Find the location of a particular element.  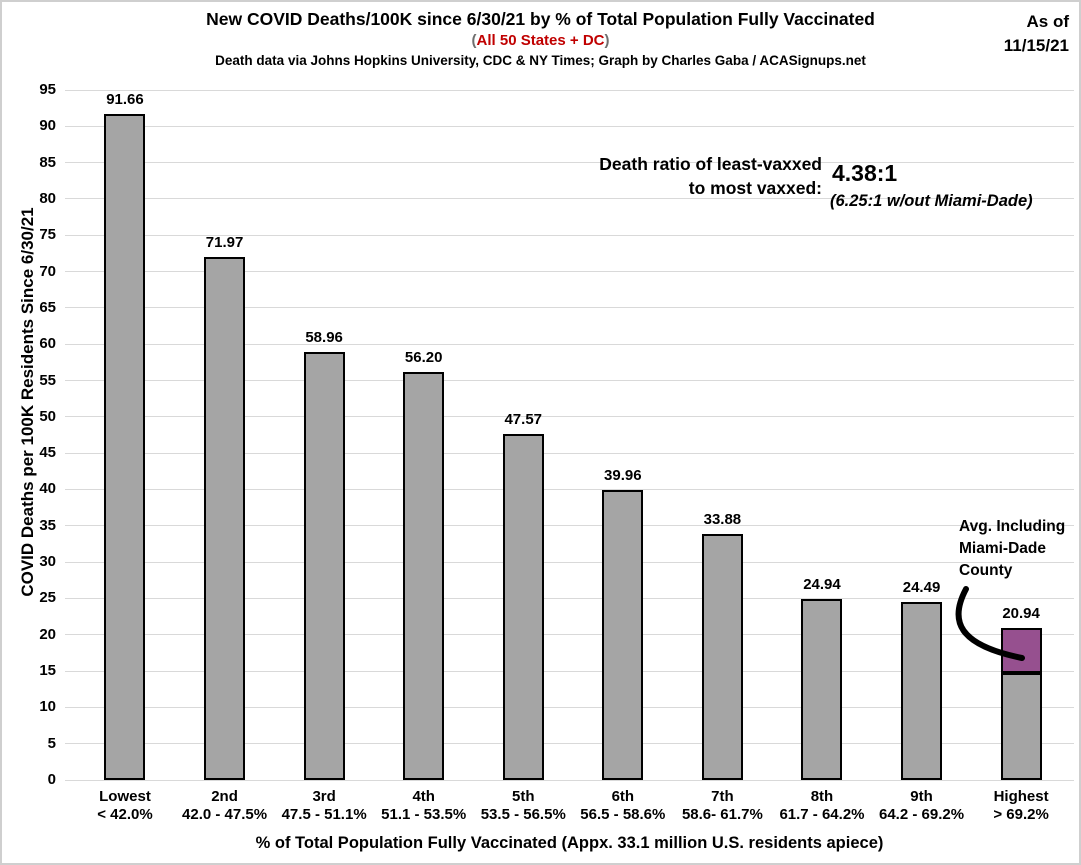

bar-value-label: 20.94 is located at coordinates (1021, 613).